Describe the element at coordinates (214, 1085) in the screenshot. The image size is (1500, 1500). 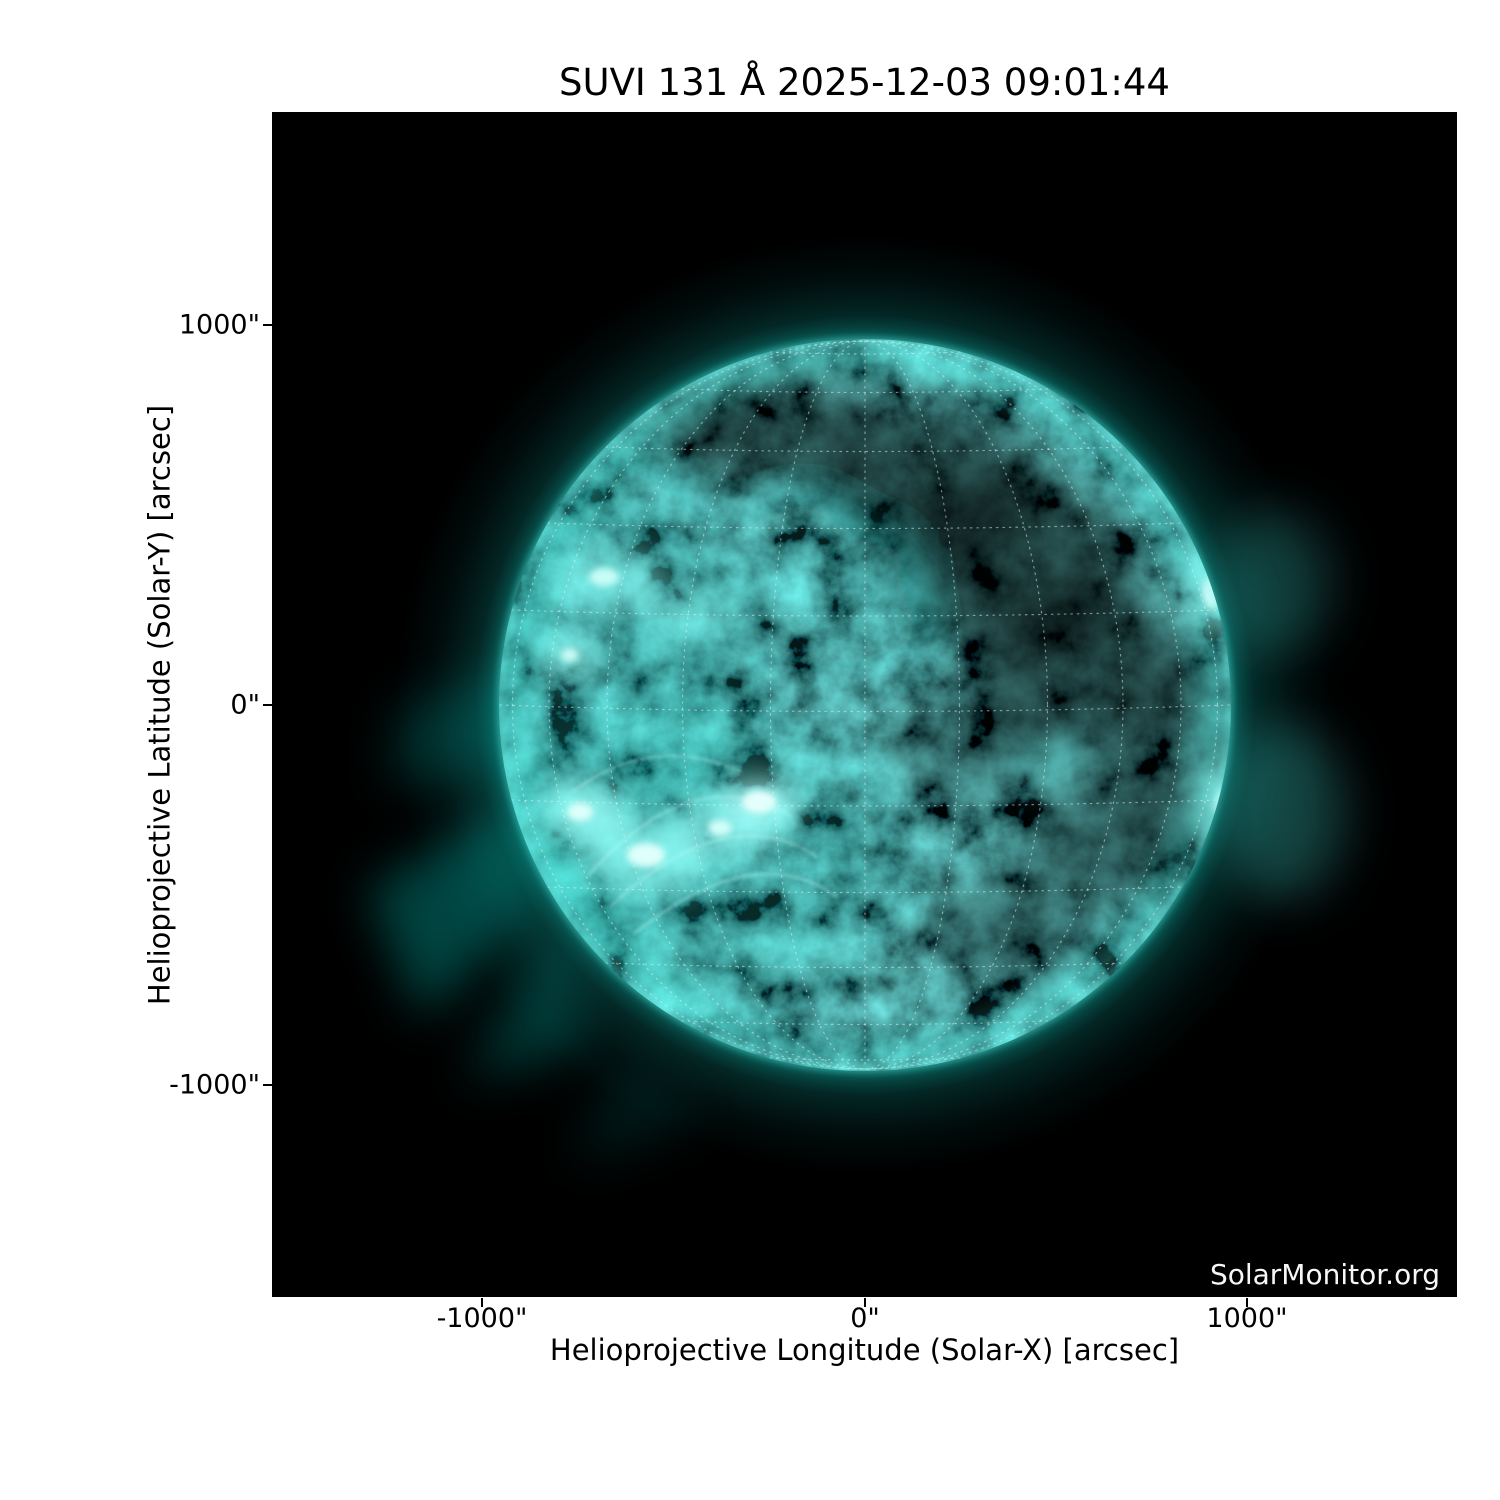
I see `y-tick-label: -1000"` at that location.